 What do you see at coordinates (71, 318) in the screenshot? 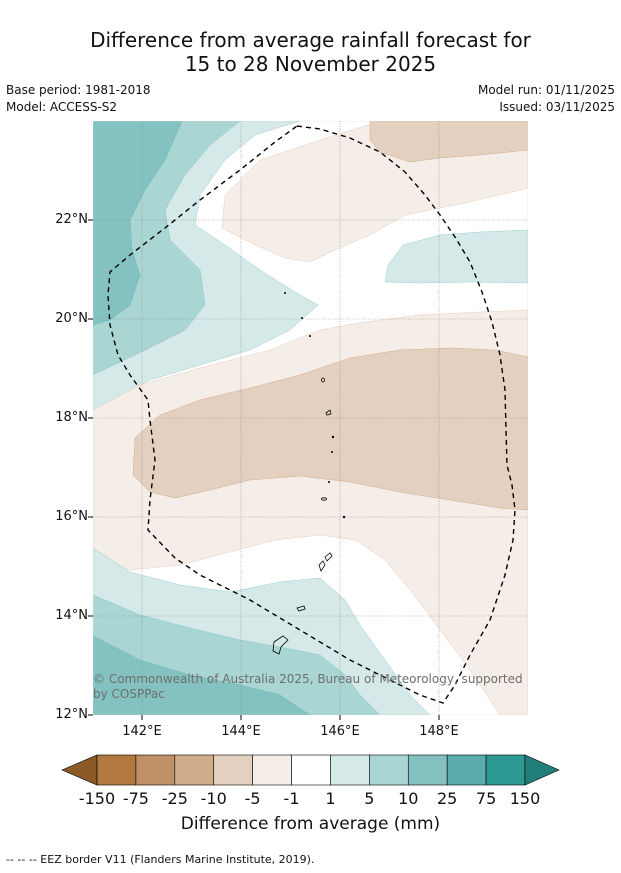
I see `lat-label-20: 20°N` at bounding box center [71, 318].